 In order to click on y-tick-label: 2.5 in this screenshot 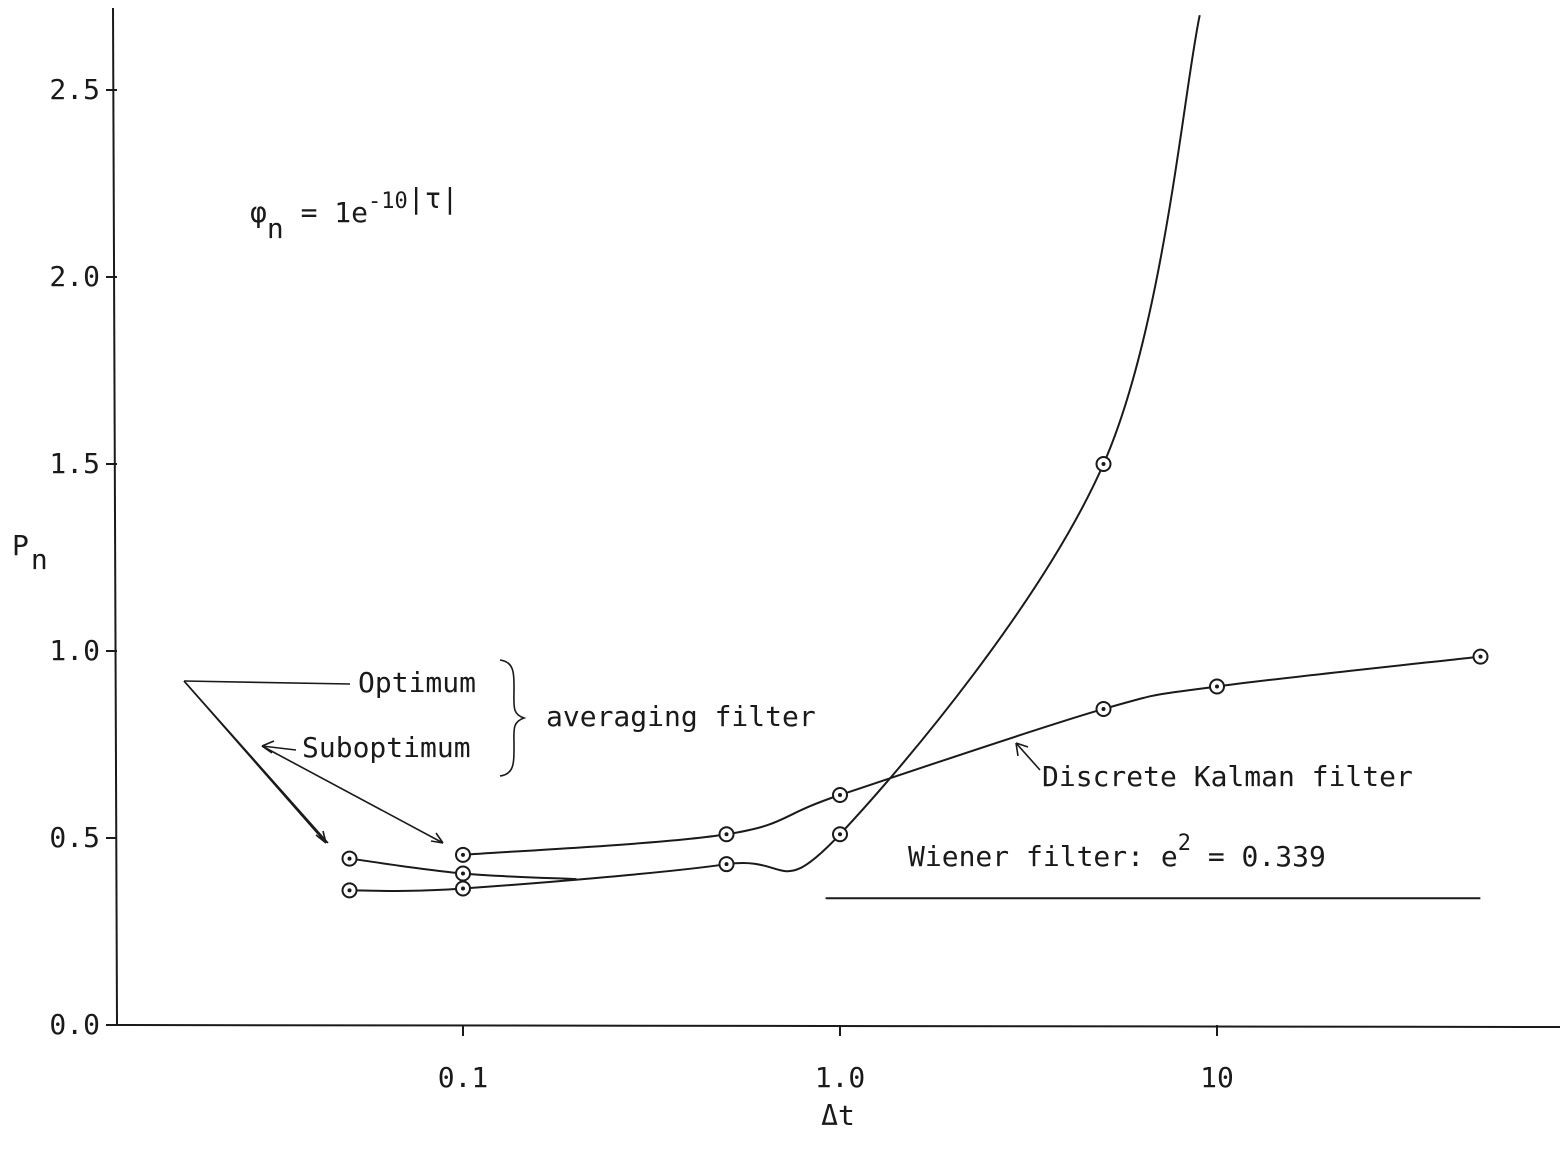, I will do `click(74, 89)`.